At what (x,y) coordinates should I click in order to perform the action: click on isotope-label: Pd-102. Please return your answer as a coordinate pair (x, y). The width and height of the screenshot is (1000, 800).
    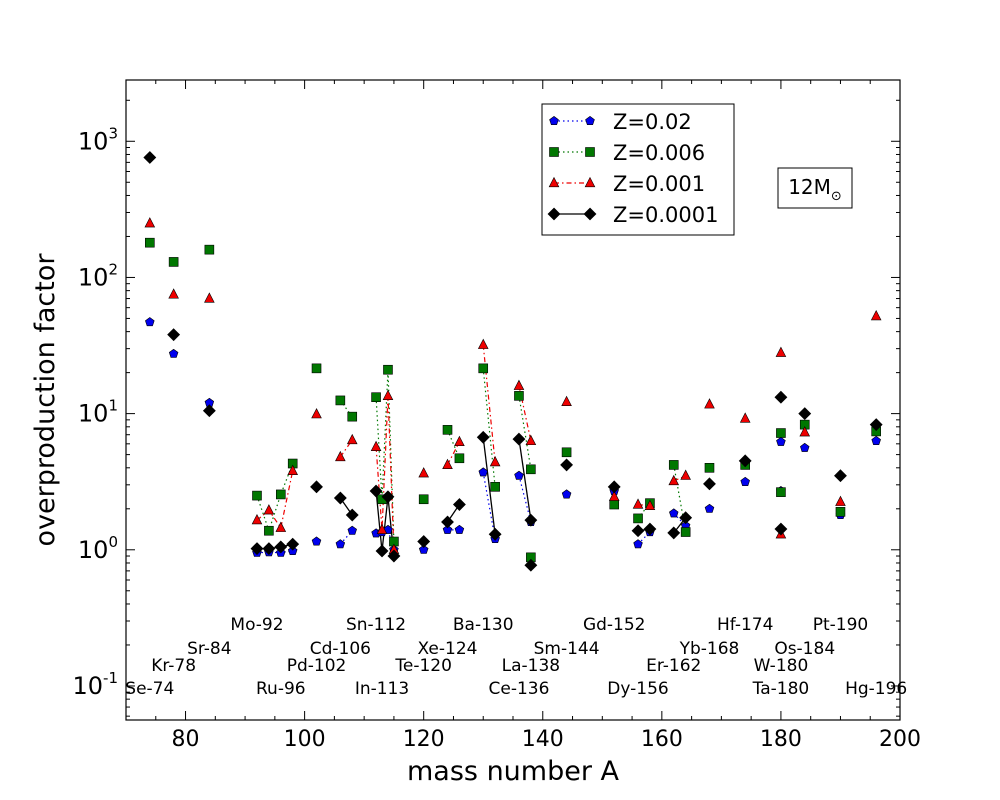
    Looking at the image, I should click on (317, 666).